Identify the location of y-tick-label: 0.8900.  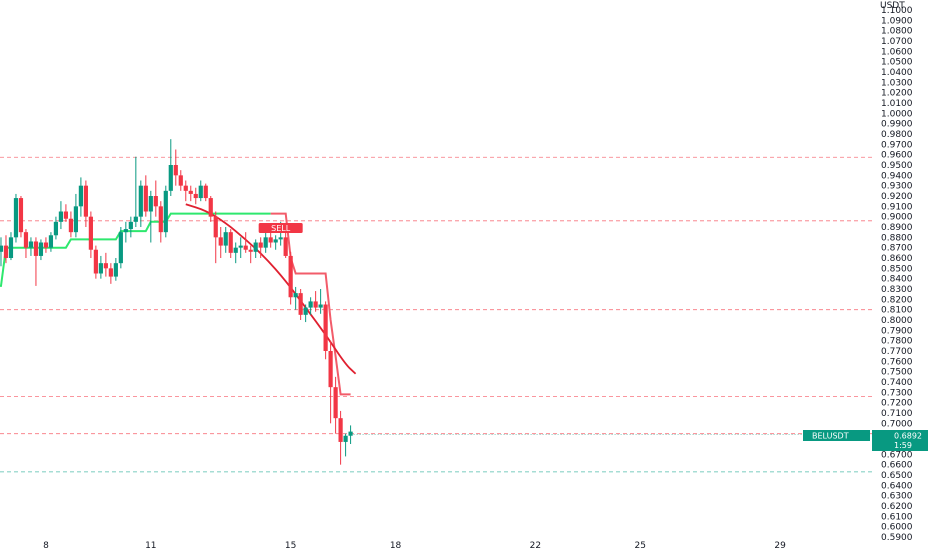
(897, 228).